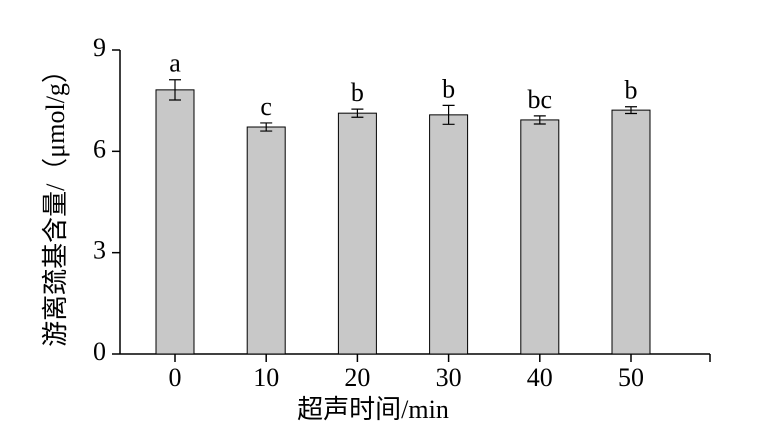 The image size is (780, 436). I want to click on y-tick-label: 6, so click(99, 148).